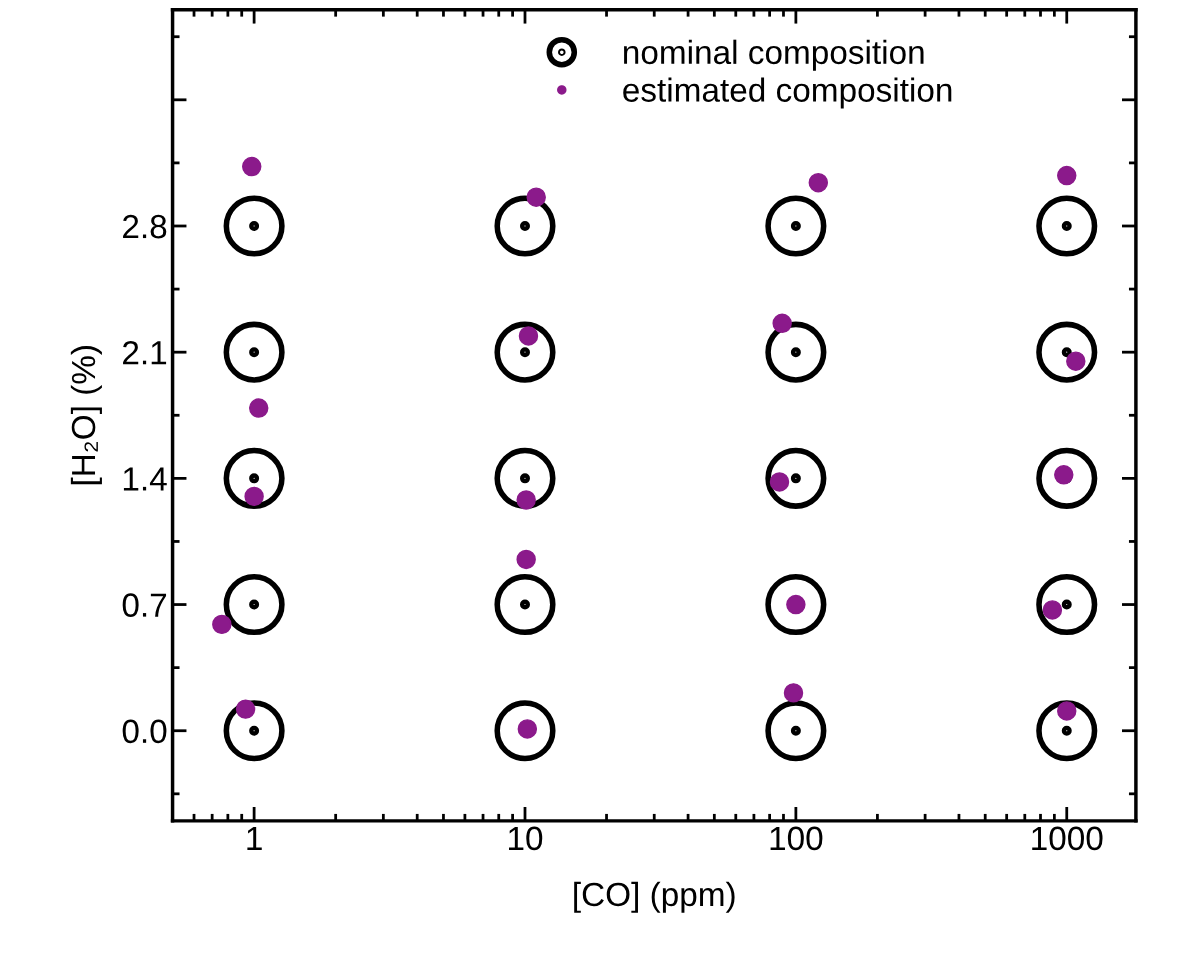 The width and height of the screenshot is (1182, 968). Describe the element at coordinates (254, 838) in the screenshot. I see `x-tick-label: 1` at that location.